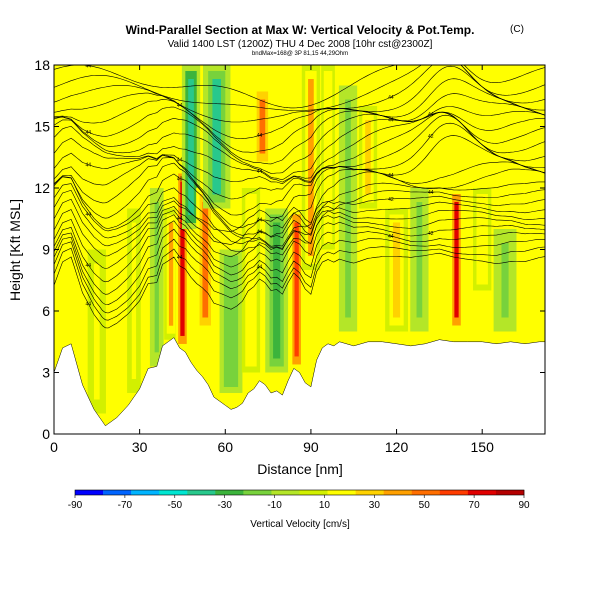  Describe the element at coordinates (299, 500) in the screenshot. I see `colorbar: -90 -70 -50 -30 -10 10 30 50 70 90` at that location.